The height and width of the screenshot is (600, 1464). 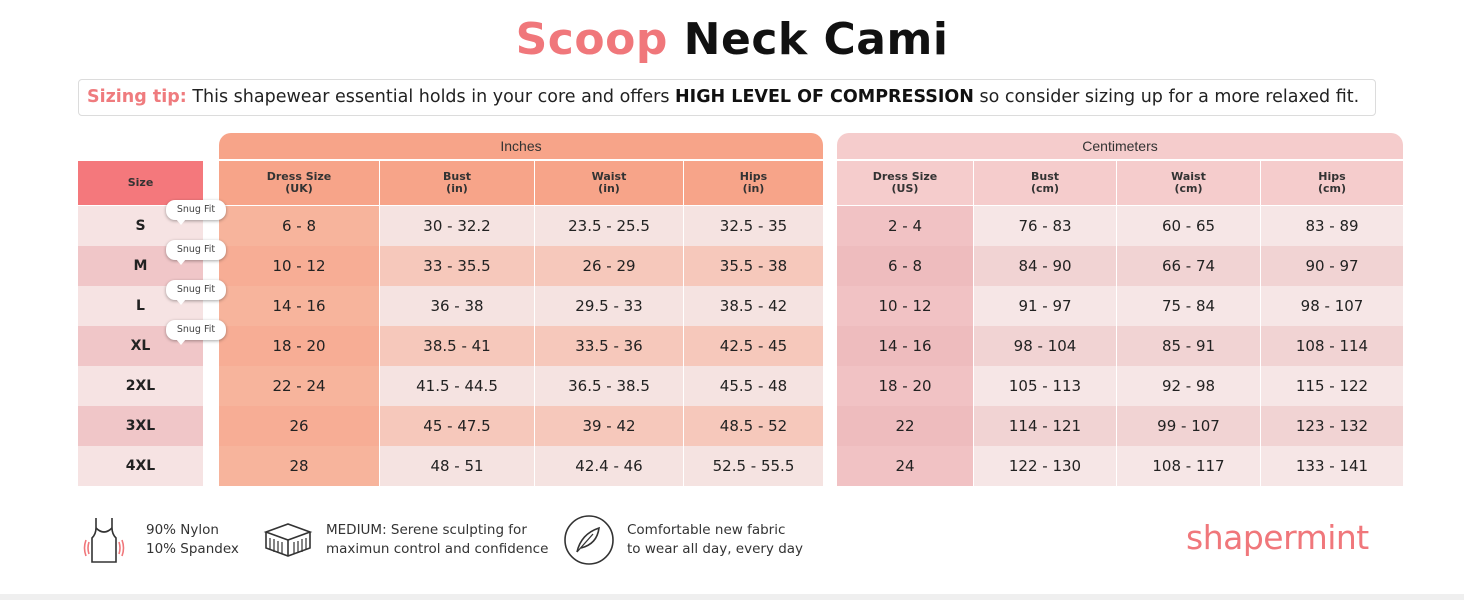 What do you see at coordinates (609, 466) in the screenshot?
I see `cell-waist-in: 42.4 - 46` at bounding box center [609, 466].